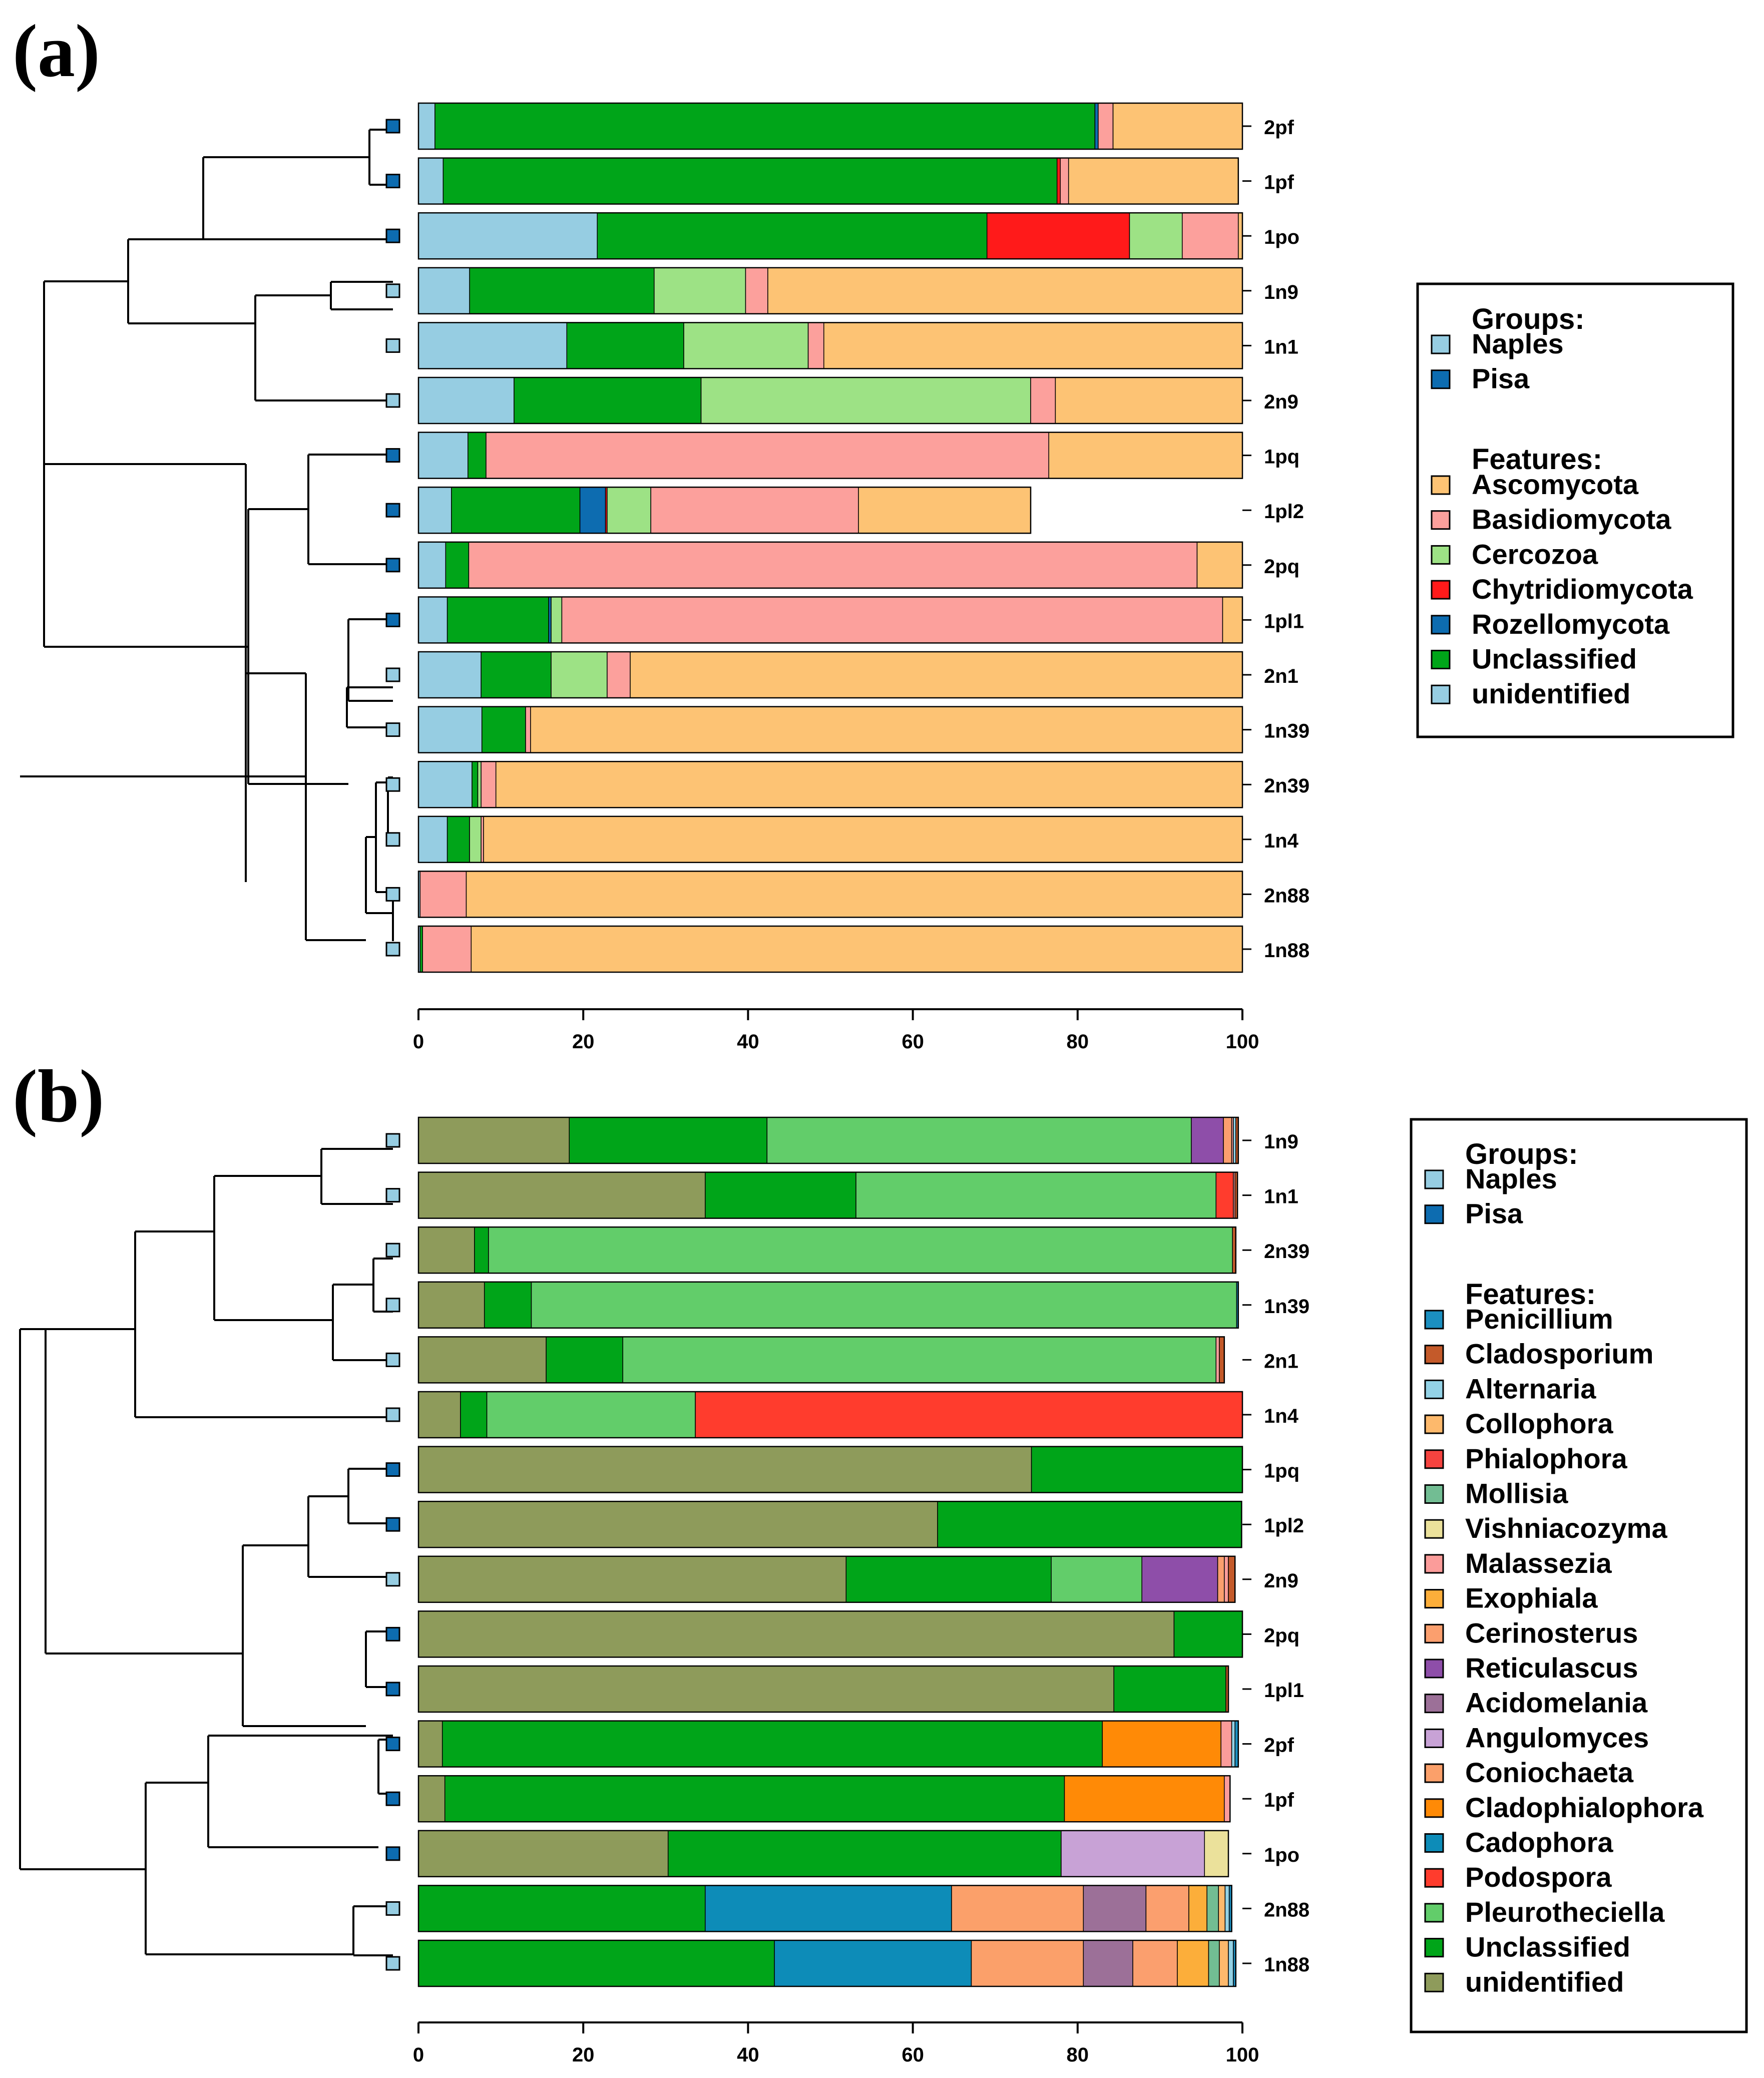  I want to click on legend-label-malassezia: Malassezia, so click(1539, 1563).